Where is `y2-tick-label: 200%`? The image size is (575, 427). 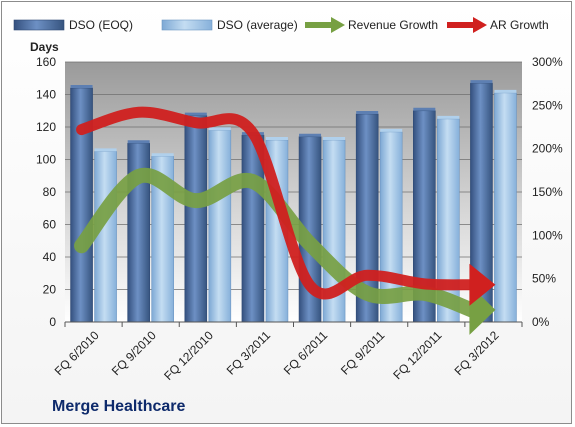 y2-tick-label: 200% is located at coordinates (547, 149).